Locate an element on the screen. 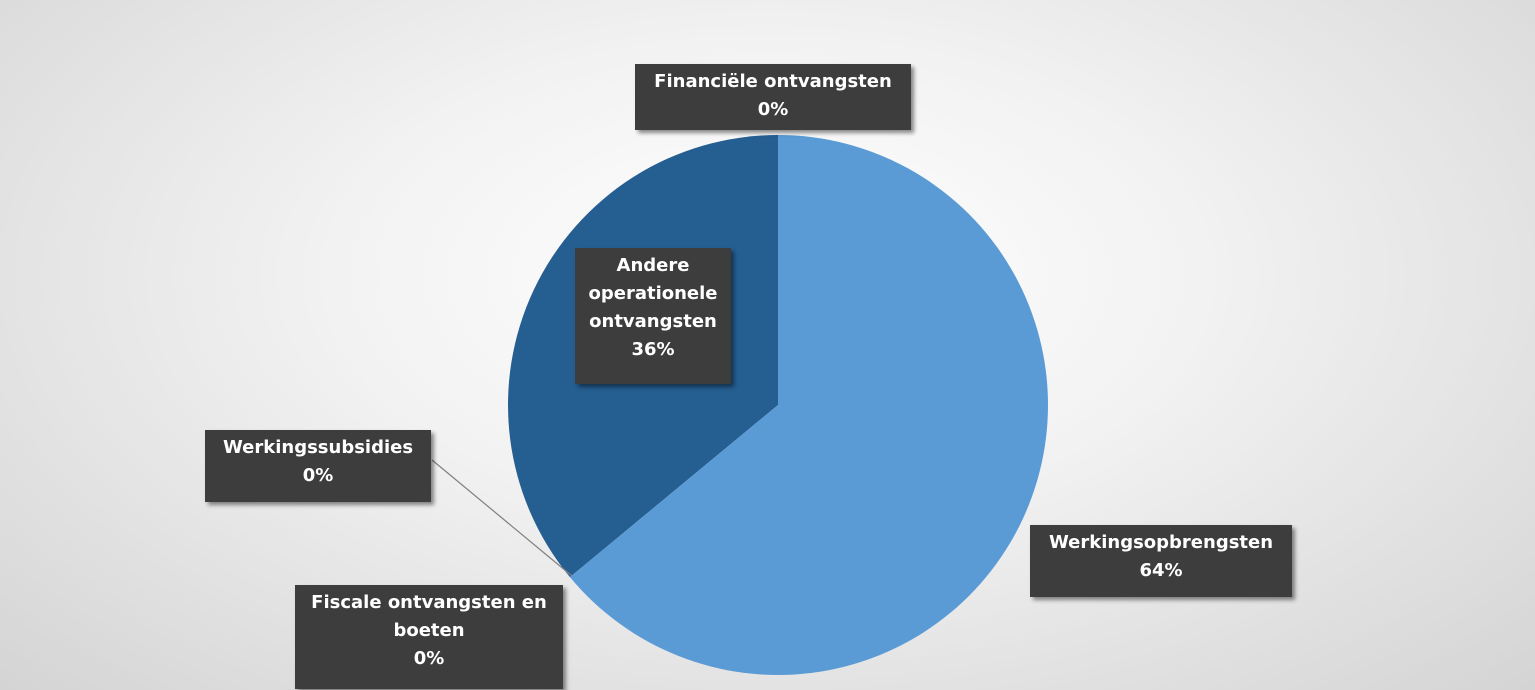 Image resolution: width=1535 pixels, height=690 pixels. data-label: Fiscale ontvangsten en boeten 0% is located at coordinates (429, 637).